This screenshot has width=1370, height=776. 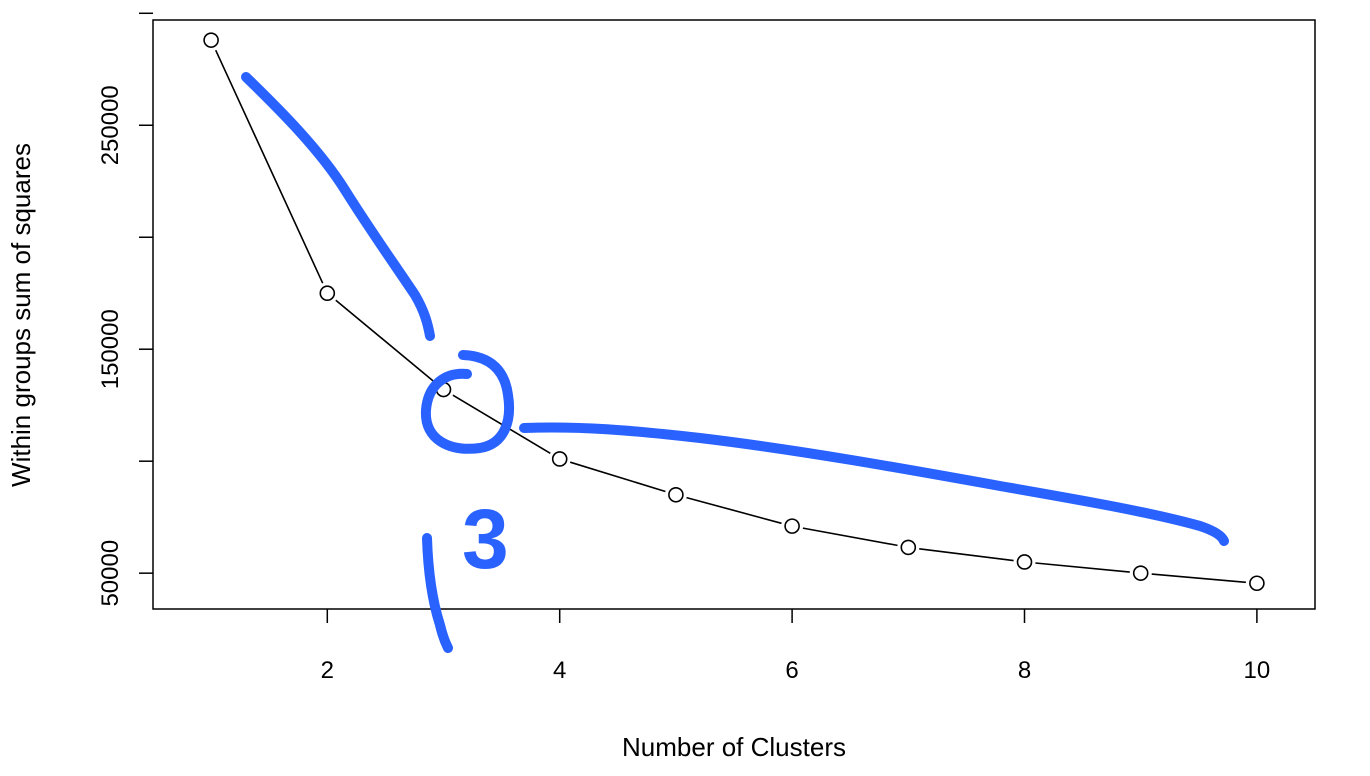 What do you see at coordinates (874, 484) in the screenshot?
I see `annotation-lower-stroke` at bounding box center [874, 484].